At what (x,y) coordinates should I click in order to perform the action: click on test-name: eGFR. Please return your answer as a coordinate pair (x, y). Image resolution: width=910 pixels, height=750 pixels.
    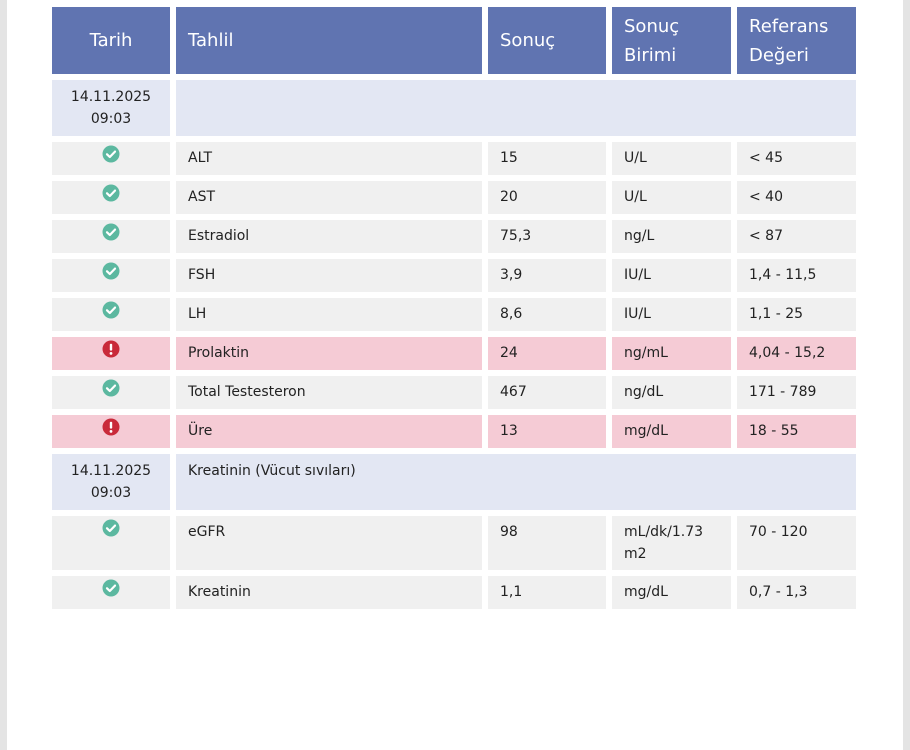
    Looking at the image, I should click on (329, 543).